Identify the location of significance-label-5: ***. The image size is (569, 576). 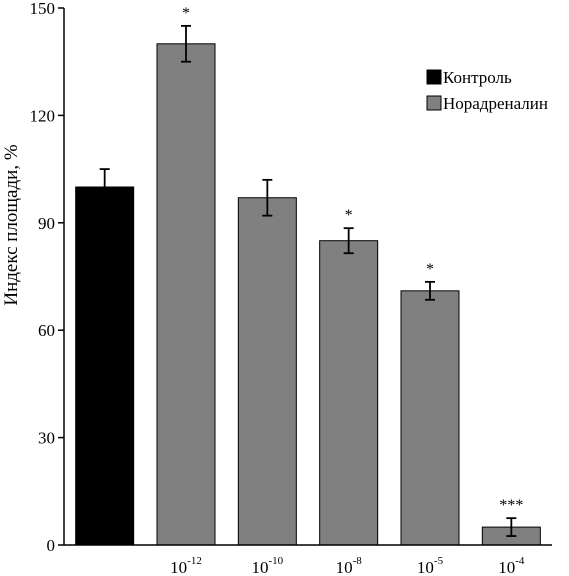
(511, 505).